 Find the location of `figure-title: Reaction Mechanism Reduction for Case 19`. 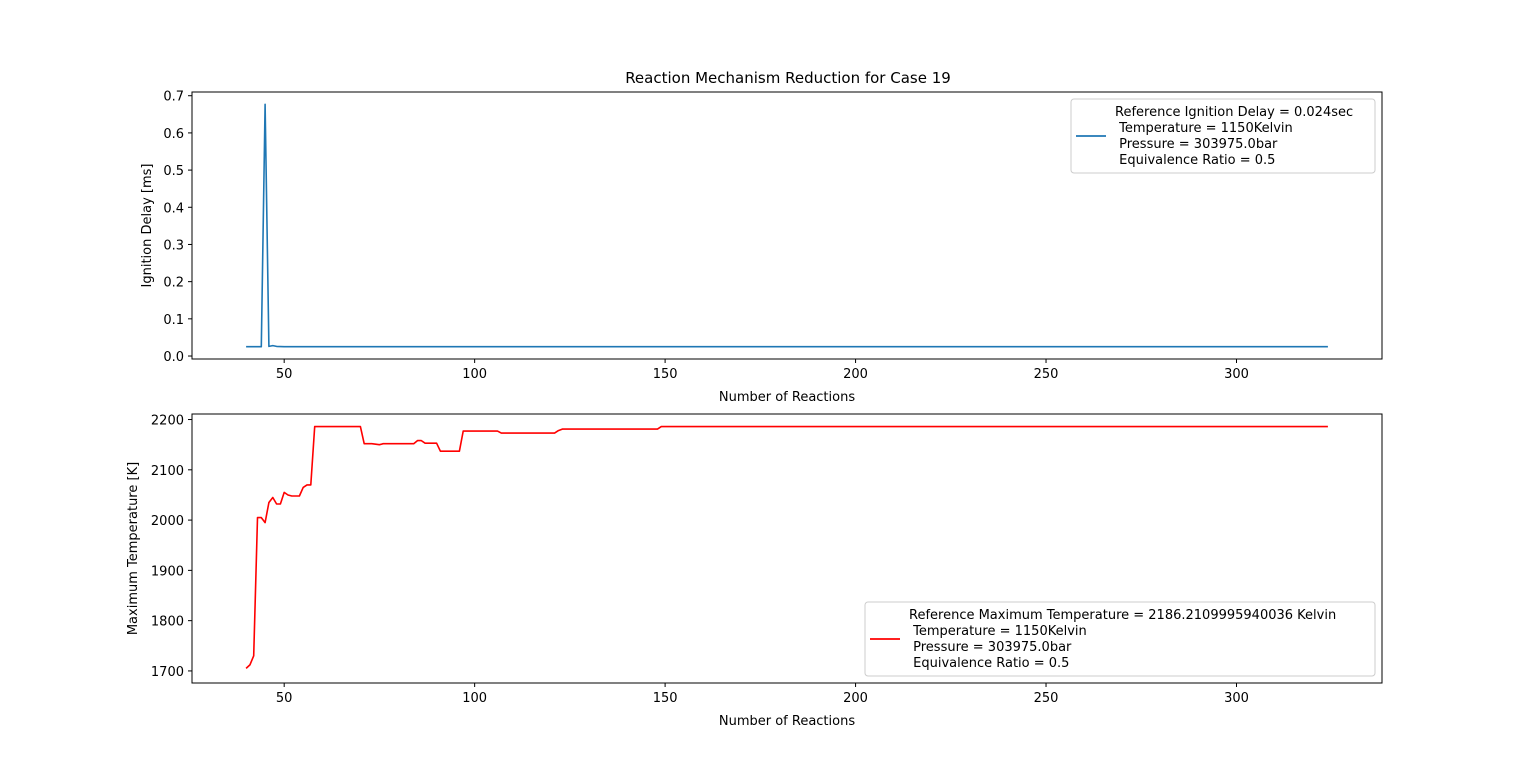

figure-title: Reaction Mechanism Reduction for Case 19 is located at coordinates (788, 78).